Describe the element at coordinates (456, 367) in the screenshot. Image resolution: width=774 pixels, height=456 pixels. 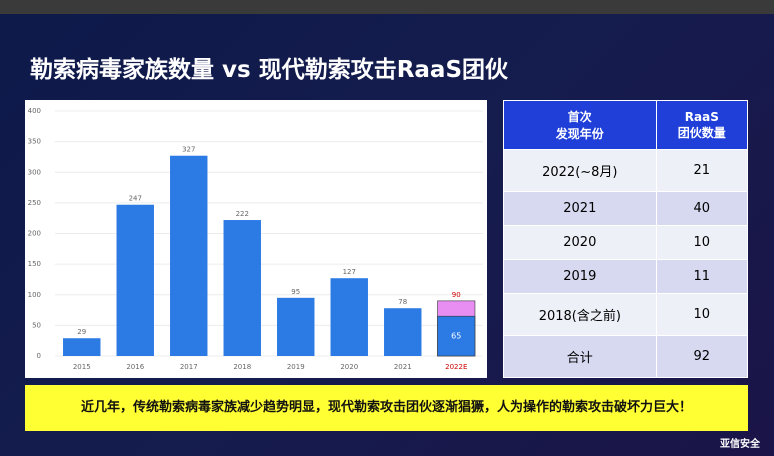
I see `x-tick-label: 2022E` at that location.